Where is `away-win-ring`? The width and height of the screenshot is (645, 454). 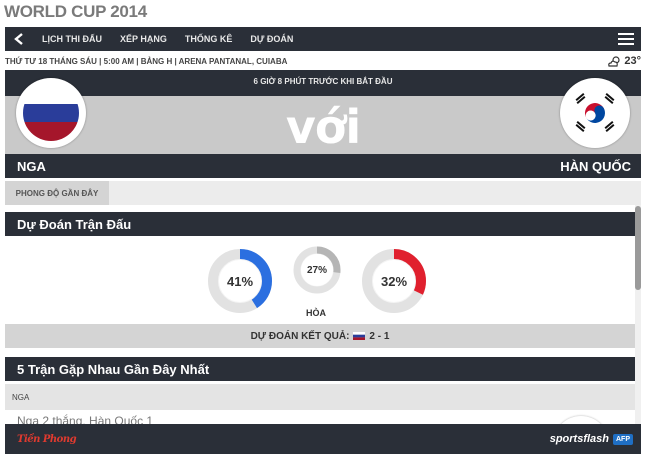 away-win-ring is located at coordinates (394, 281).